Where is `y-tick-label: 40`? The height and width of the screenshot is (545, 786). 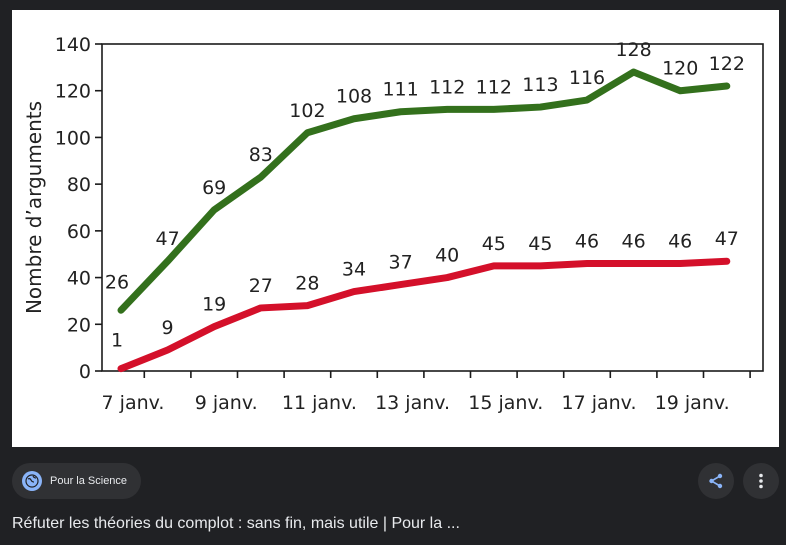 y-tick-label: 40 is located at coordinates (79, 279).